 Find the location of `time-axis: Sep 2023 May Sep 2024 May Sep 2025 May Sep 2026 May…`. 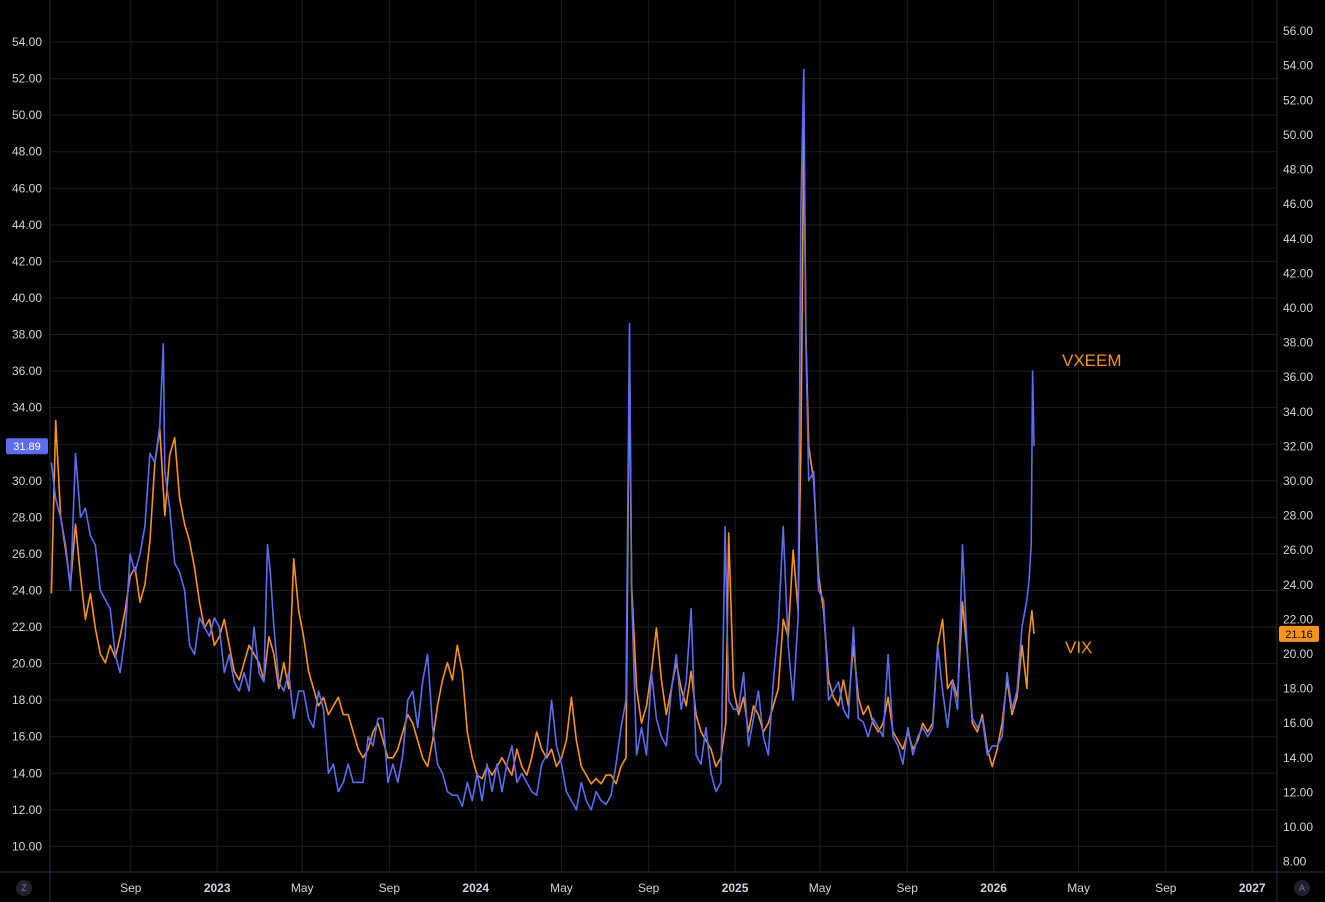

time-axis: Sep 2023 May Sep 2024 May Sep 2025 May Sep 2026 May… is located at coordinates (693, 888).